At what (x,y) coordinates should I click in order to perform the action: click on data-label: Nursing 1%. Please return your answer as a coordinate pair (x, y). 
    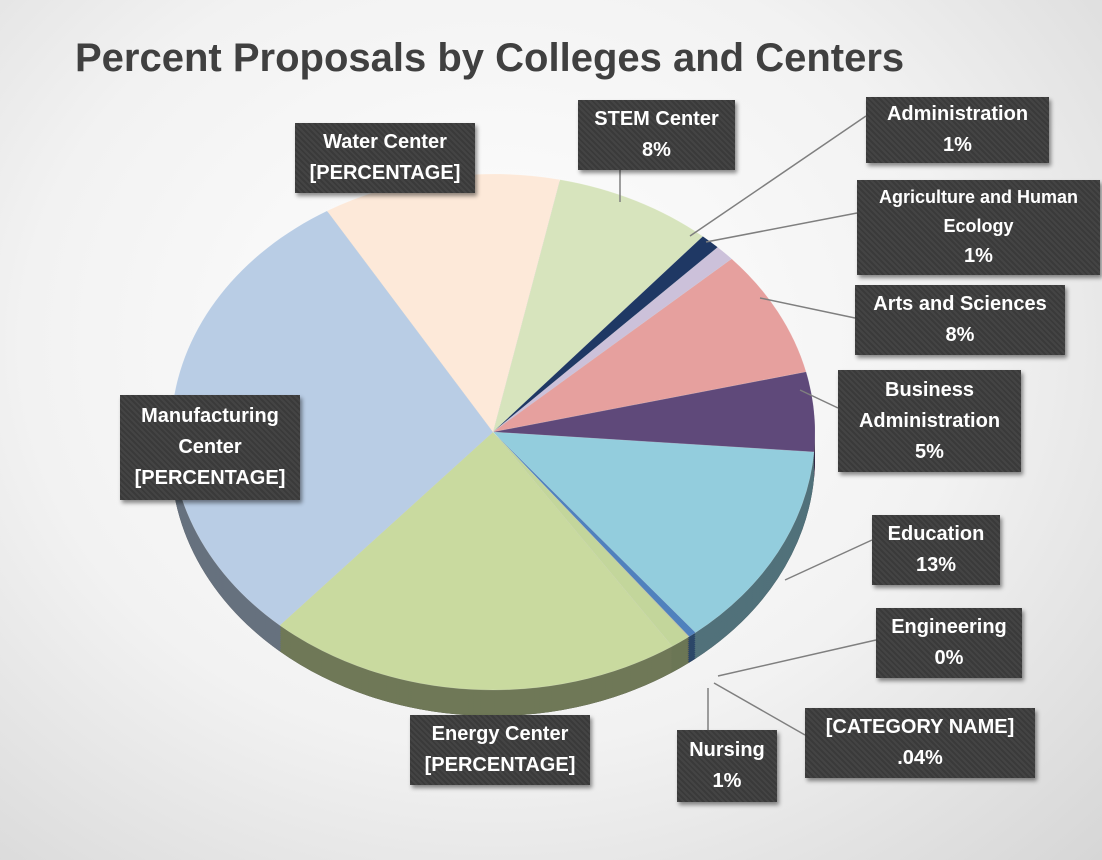
    Looking at the image, I should click on (727, 766).